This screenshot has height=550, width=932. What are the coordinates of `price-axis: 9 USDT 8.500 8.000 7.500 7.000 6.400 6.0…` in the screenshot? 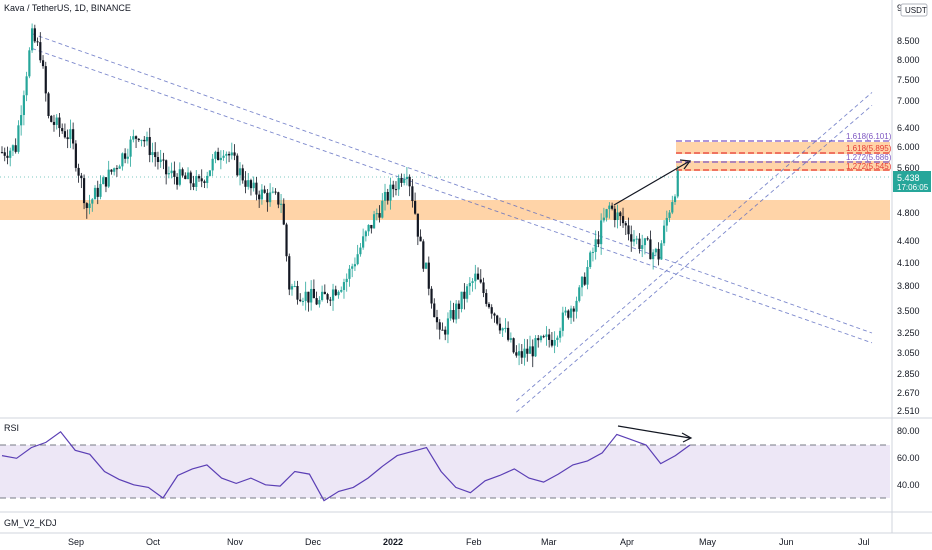 It's located at (912, 209).